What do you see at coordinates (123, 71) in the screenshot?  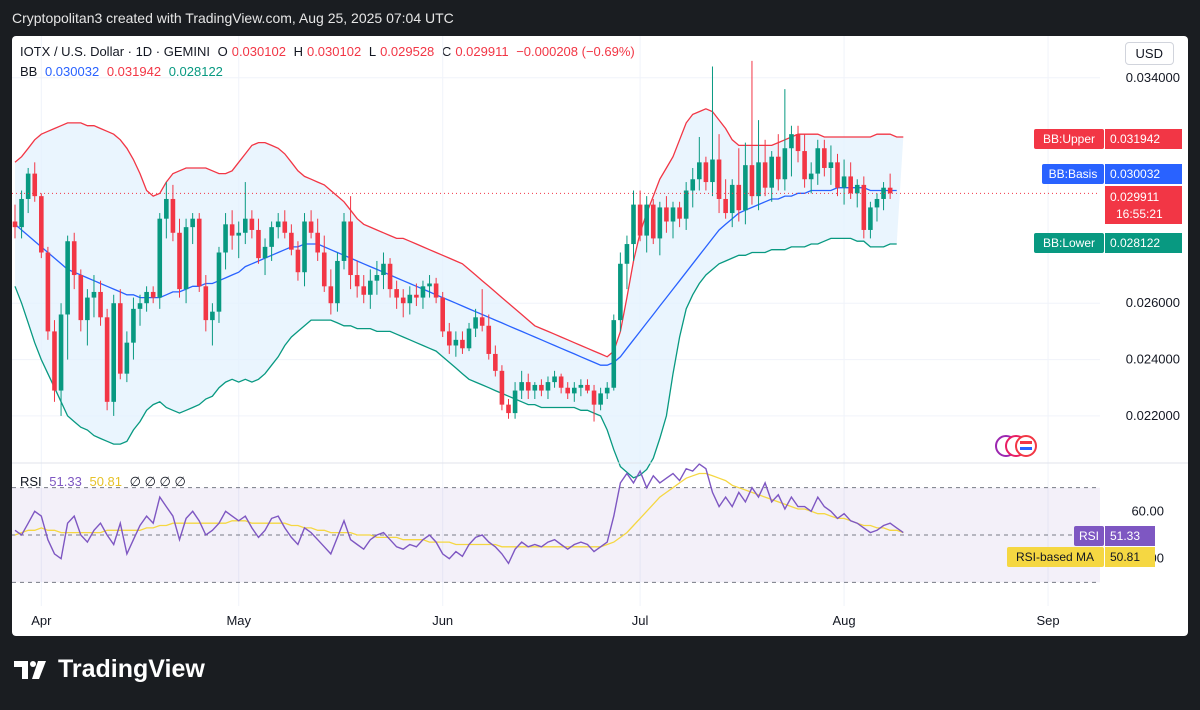 I see `bb-legend: BB 0.030032 0.031942 0.028122` at bounding box center [123, 71].